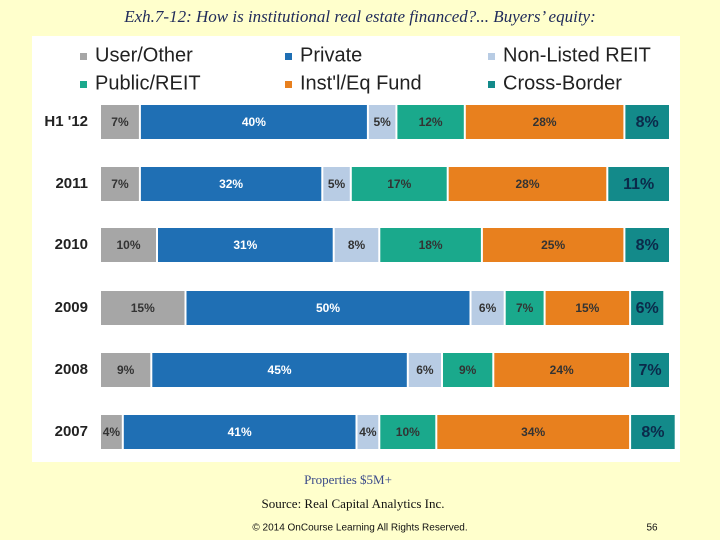  Describe the element at coordinates (652, 528) in the screenshot. I see `page-number: 56` at that location.